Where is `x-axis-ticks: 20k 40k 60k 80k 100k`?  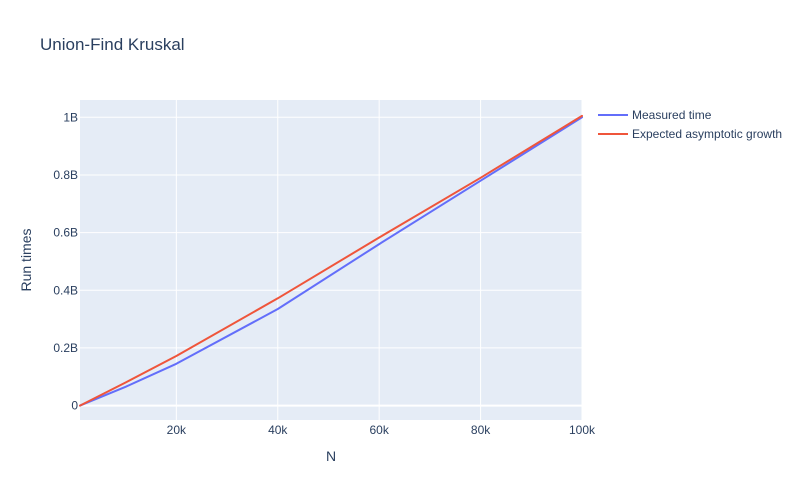 x-axis-ticks: 20k 40k 60k 80k 100k is located at coordinates (381, 430).